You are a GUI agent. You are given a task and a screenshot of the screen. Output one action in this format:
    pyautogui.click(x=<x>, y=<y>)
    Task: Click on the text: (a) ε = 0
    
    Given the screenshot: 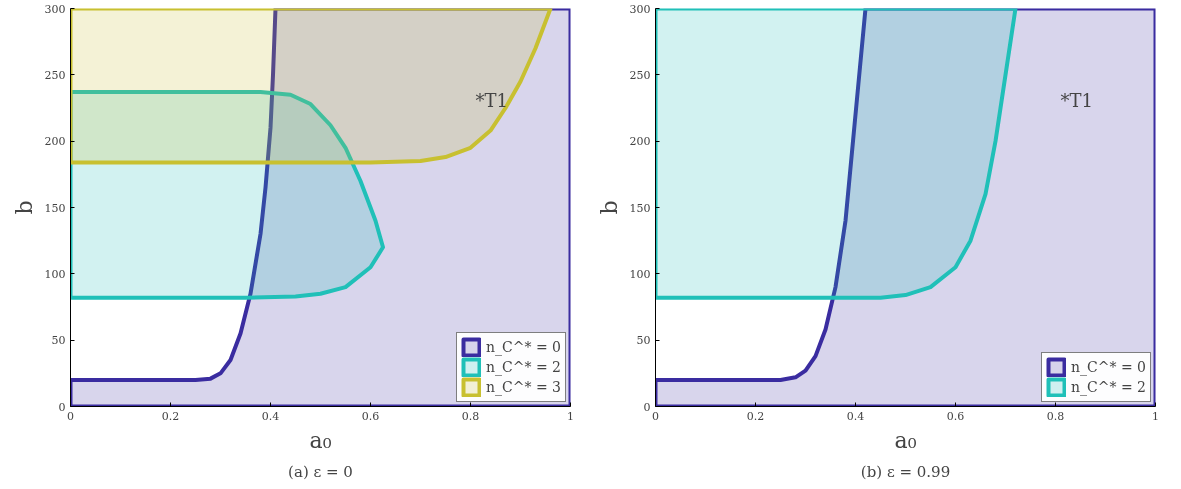 What is the action you would take?
    pyautogui.click(x=320, y=471)
    